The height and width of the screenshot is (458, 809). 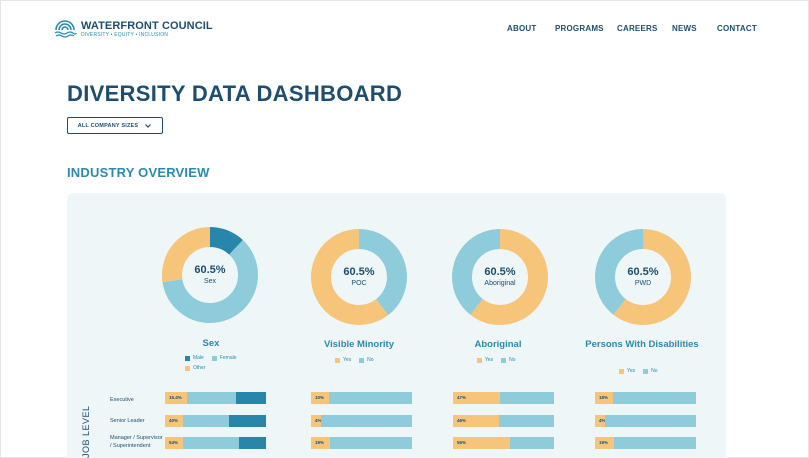 I want to click on legend-item-male: Male, so click(x=194, y=358).